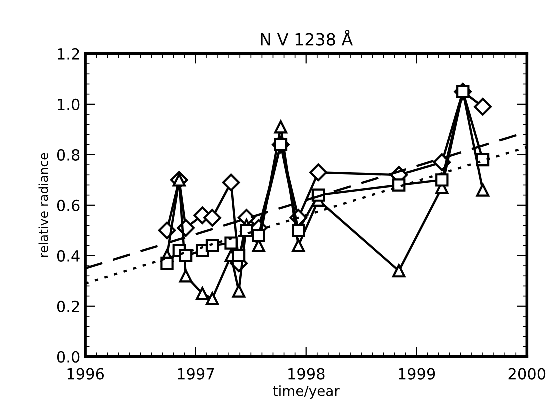 The width and height of the screenshot is (552, 415). Describe the element at coordinates (86, 374) in the screenshot. I see `x-tick-label: 1996` at that location.